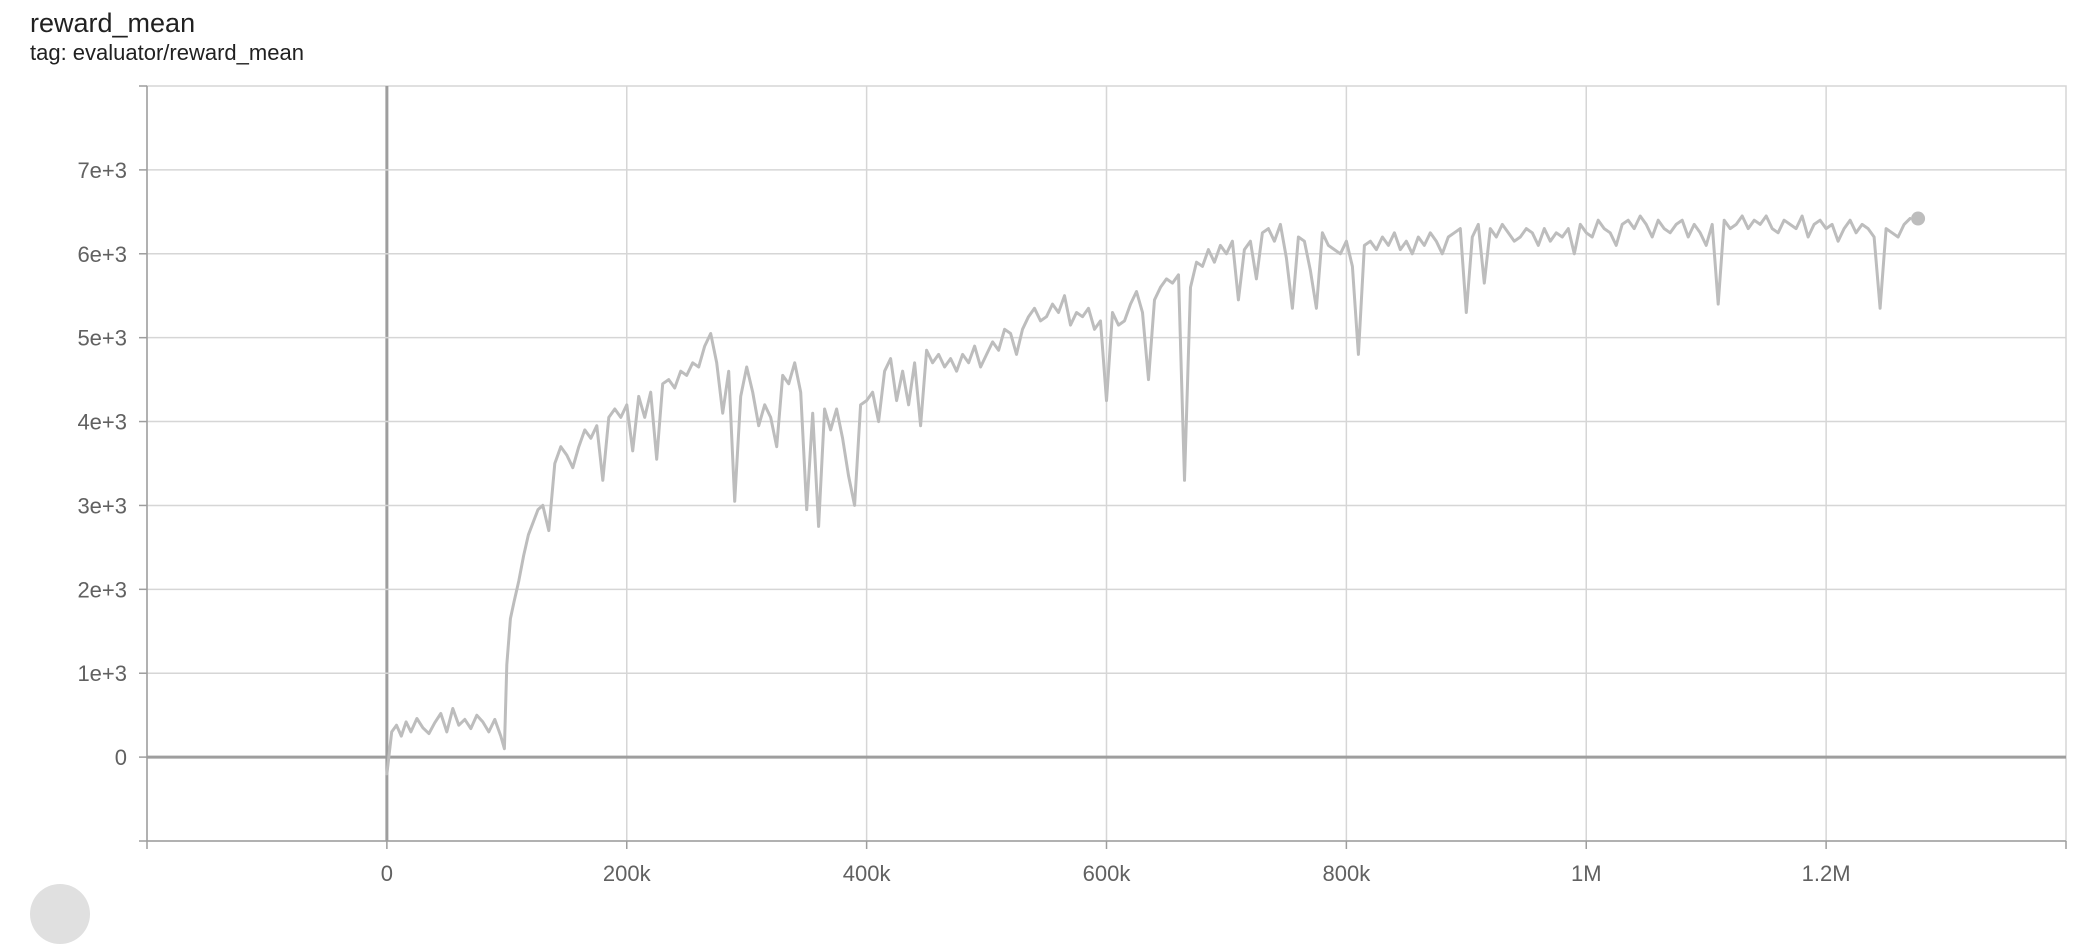  Describe the element at coordinates (1918, 218) in the screenshot. I see `series-last-point` at that location.